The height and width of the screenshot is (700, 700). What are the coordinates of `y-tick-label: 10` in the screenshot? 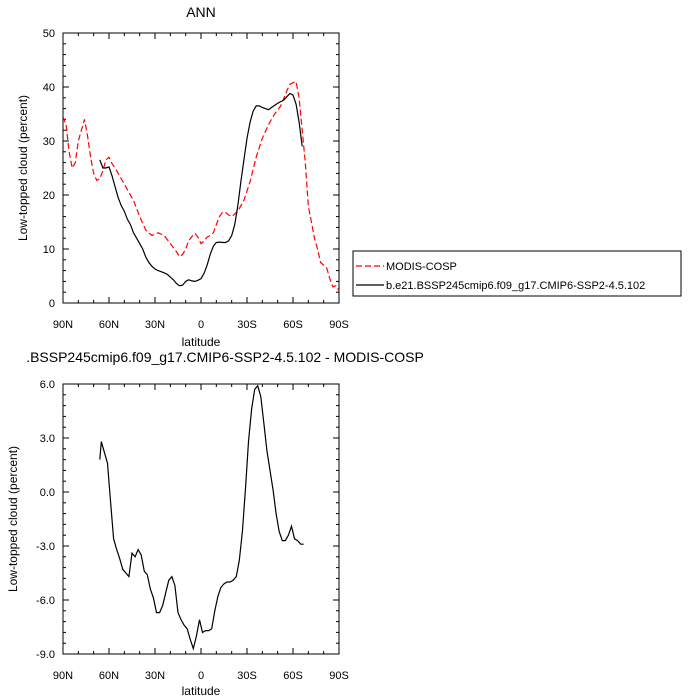 It's located at (49, 250).